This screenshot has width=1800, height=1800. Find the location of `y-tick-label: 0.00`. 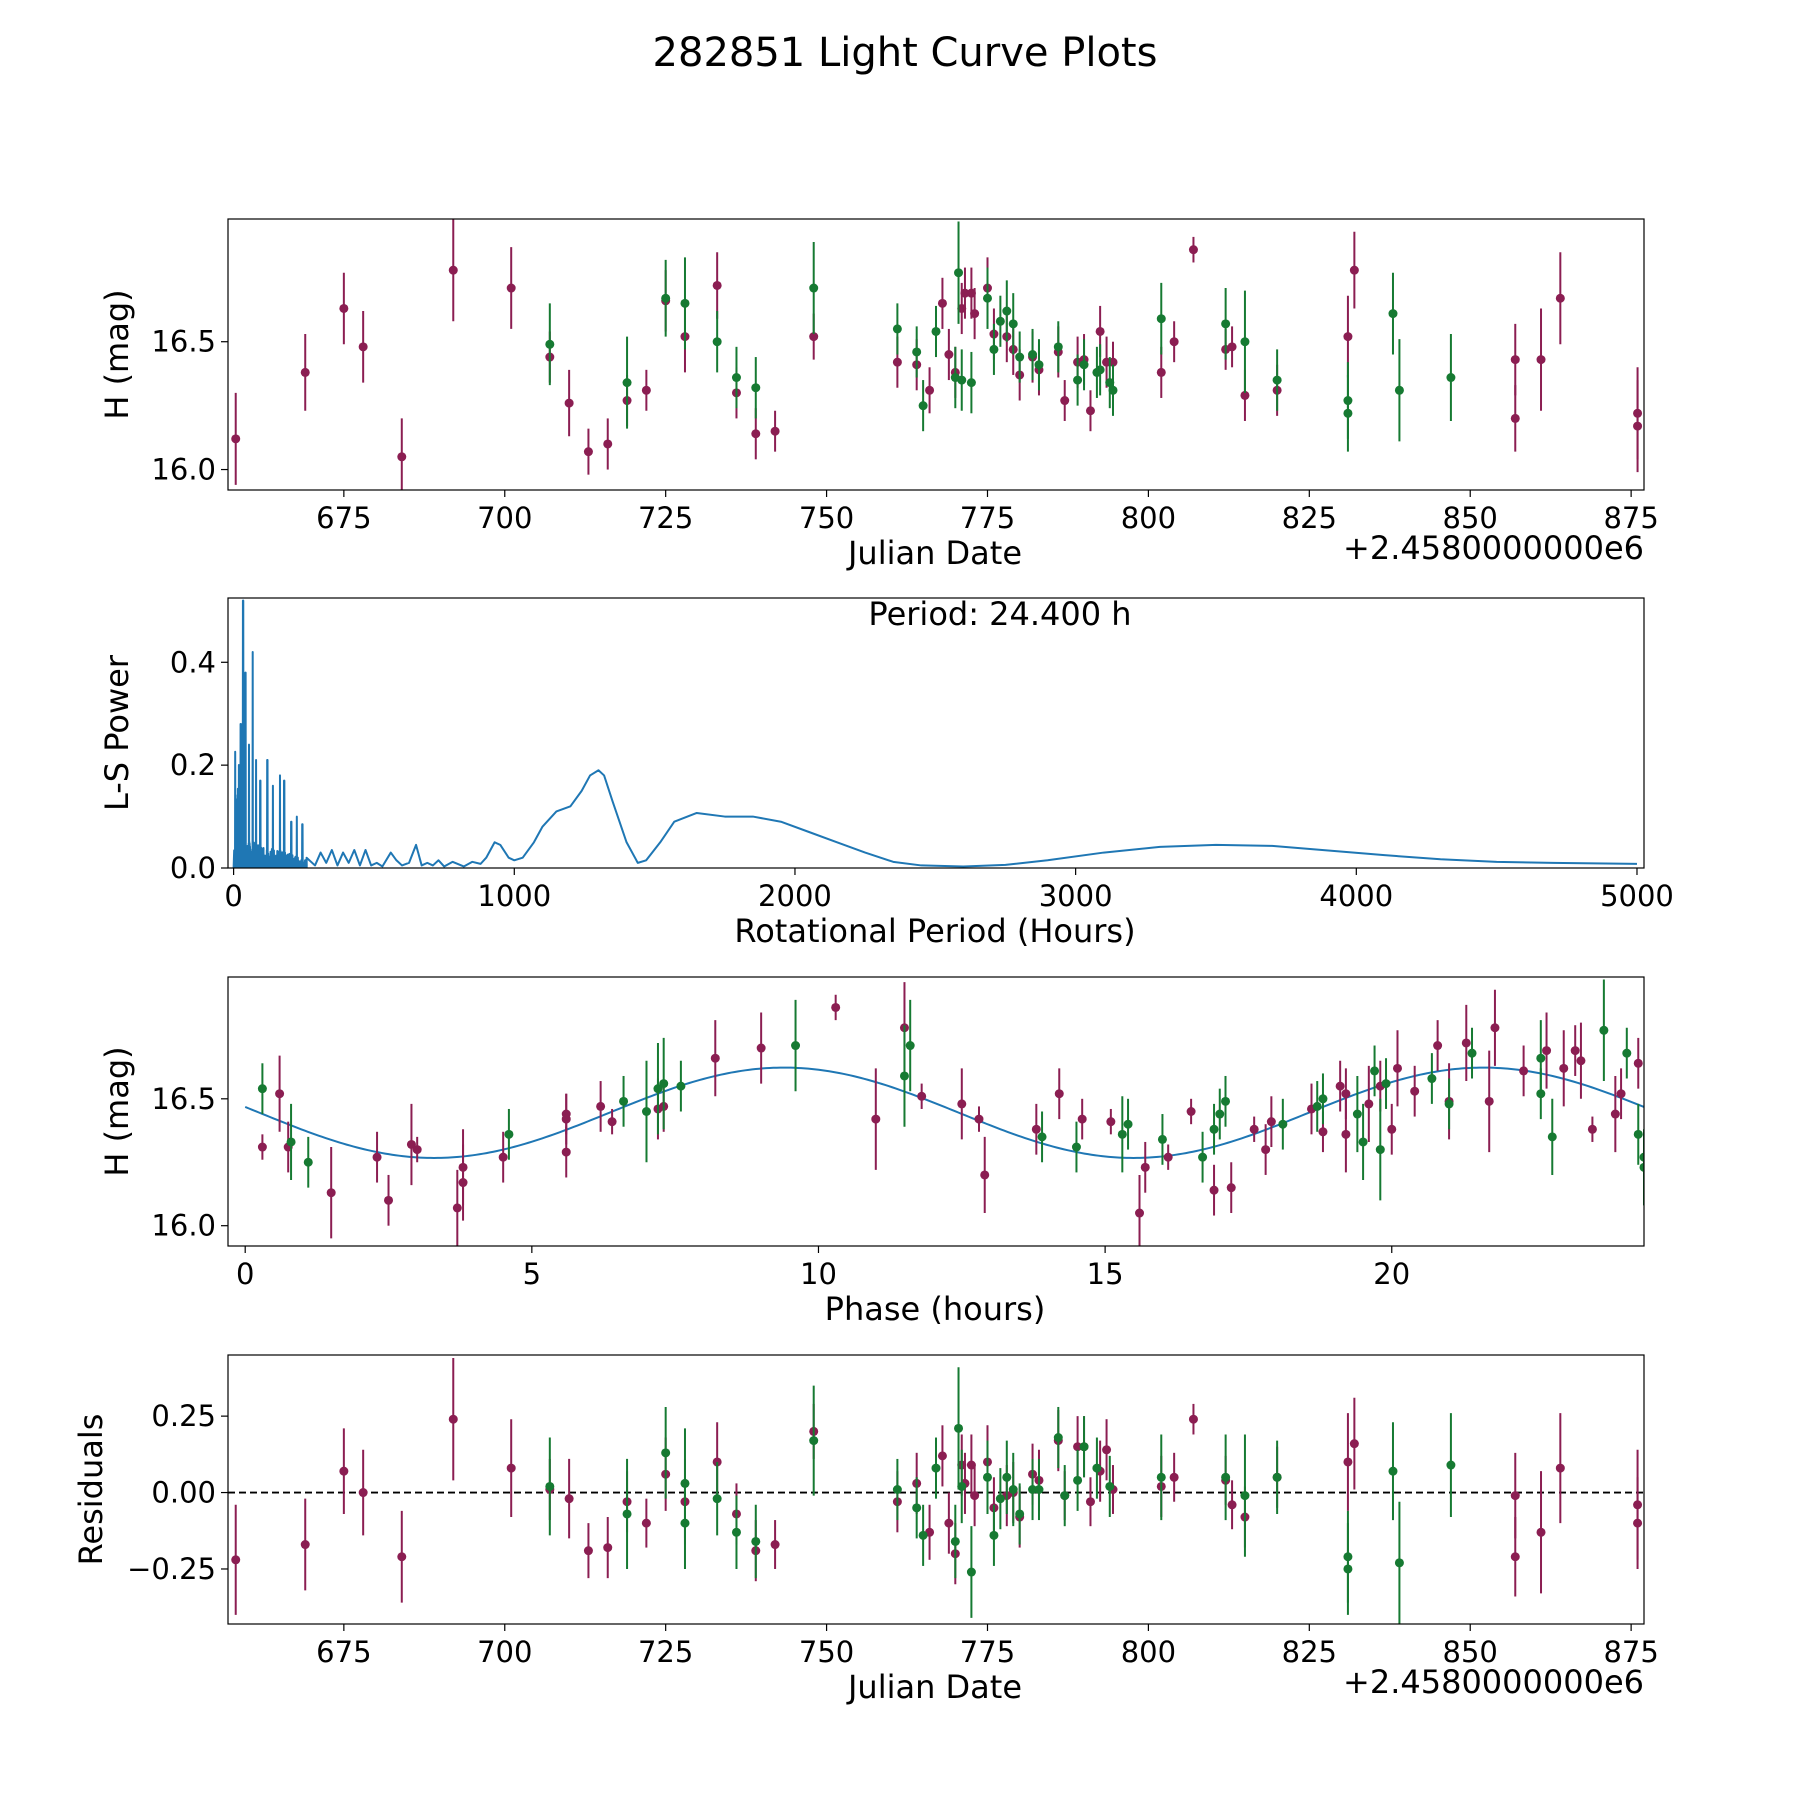

y-tick-label: 0.00 is located at coordinates (183, 1493).